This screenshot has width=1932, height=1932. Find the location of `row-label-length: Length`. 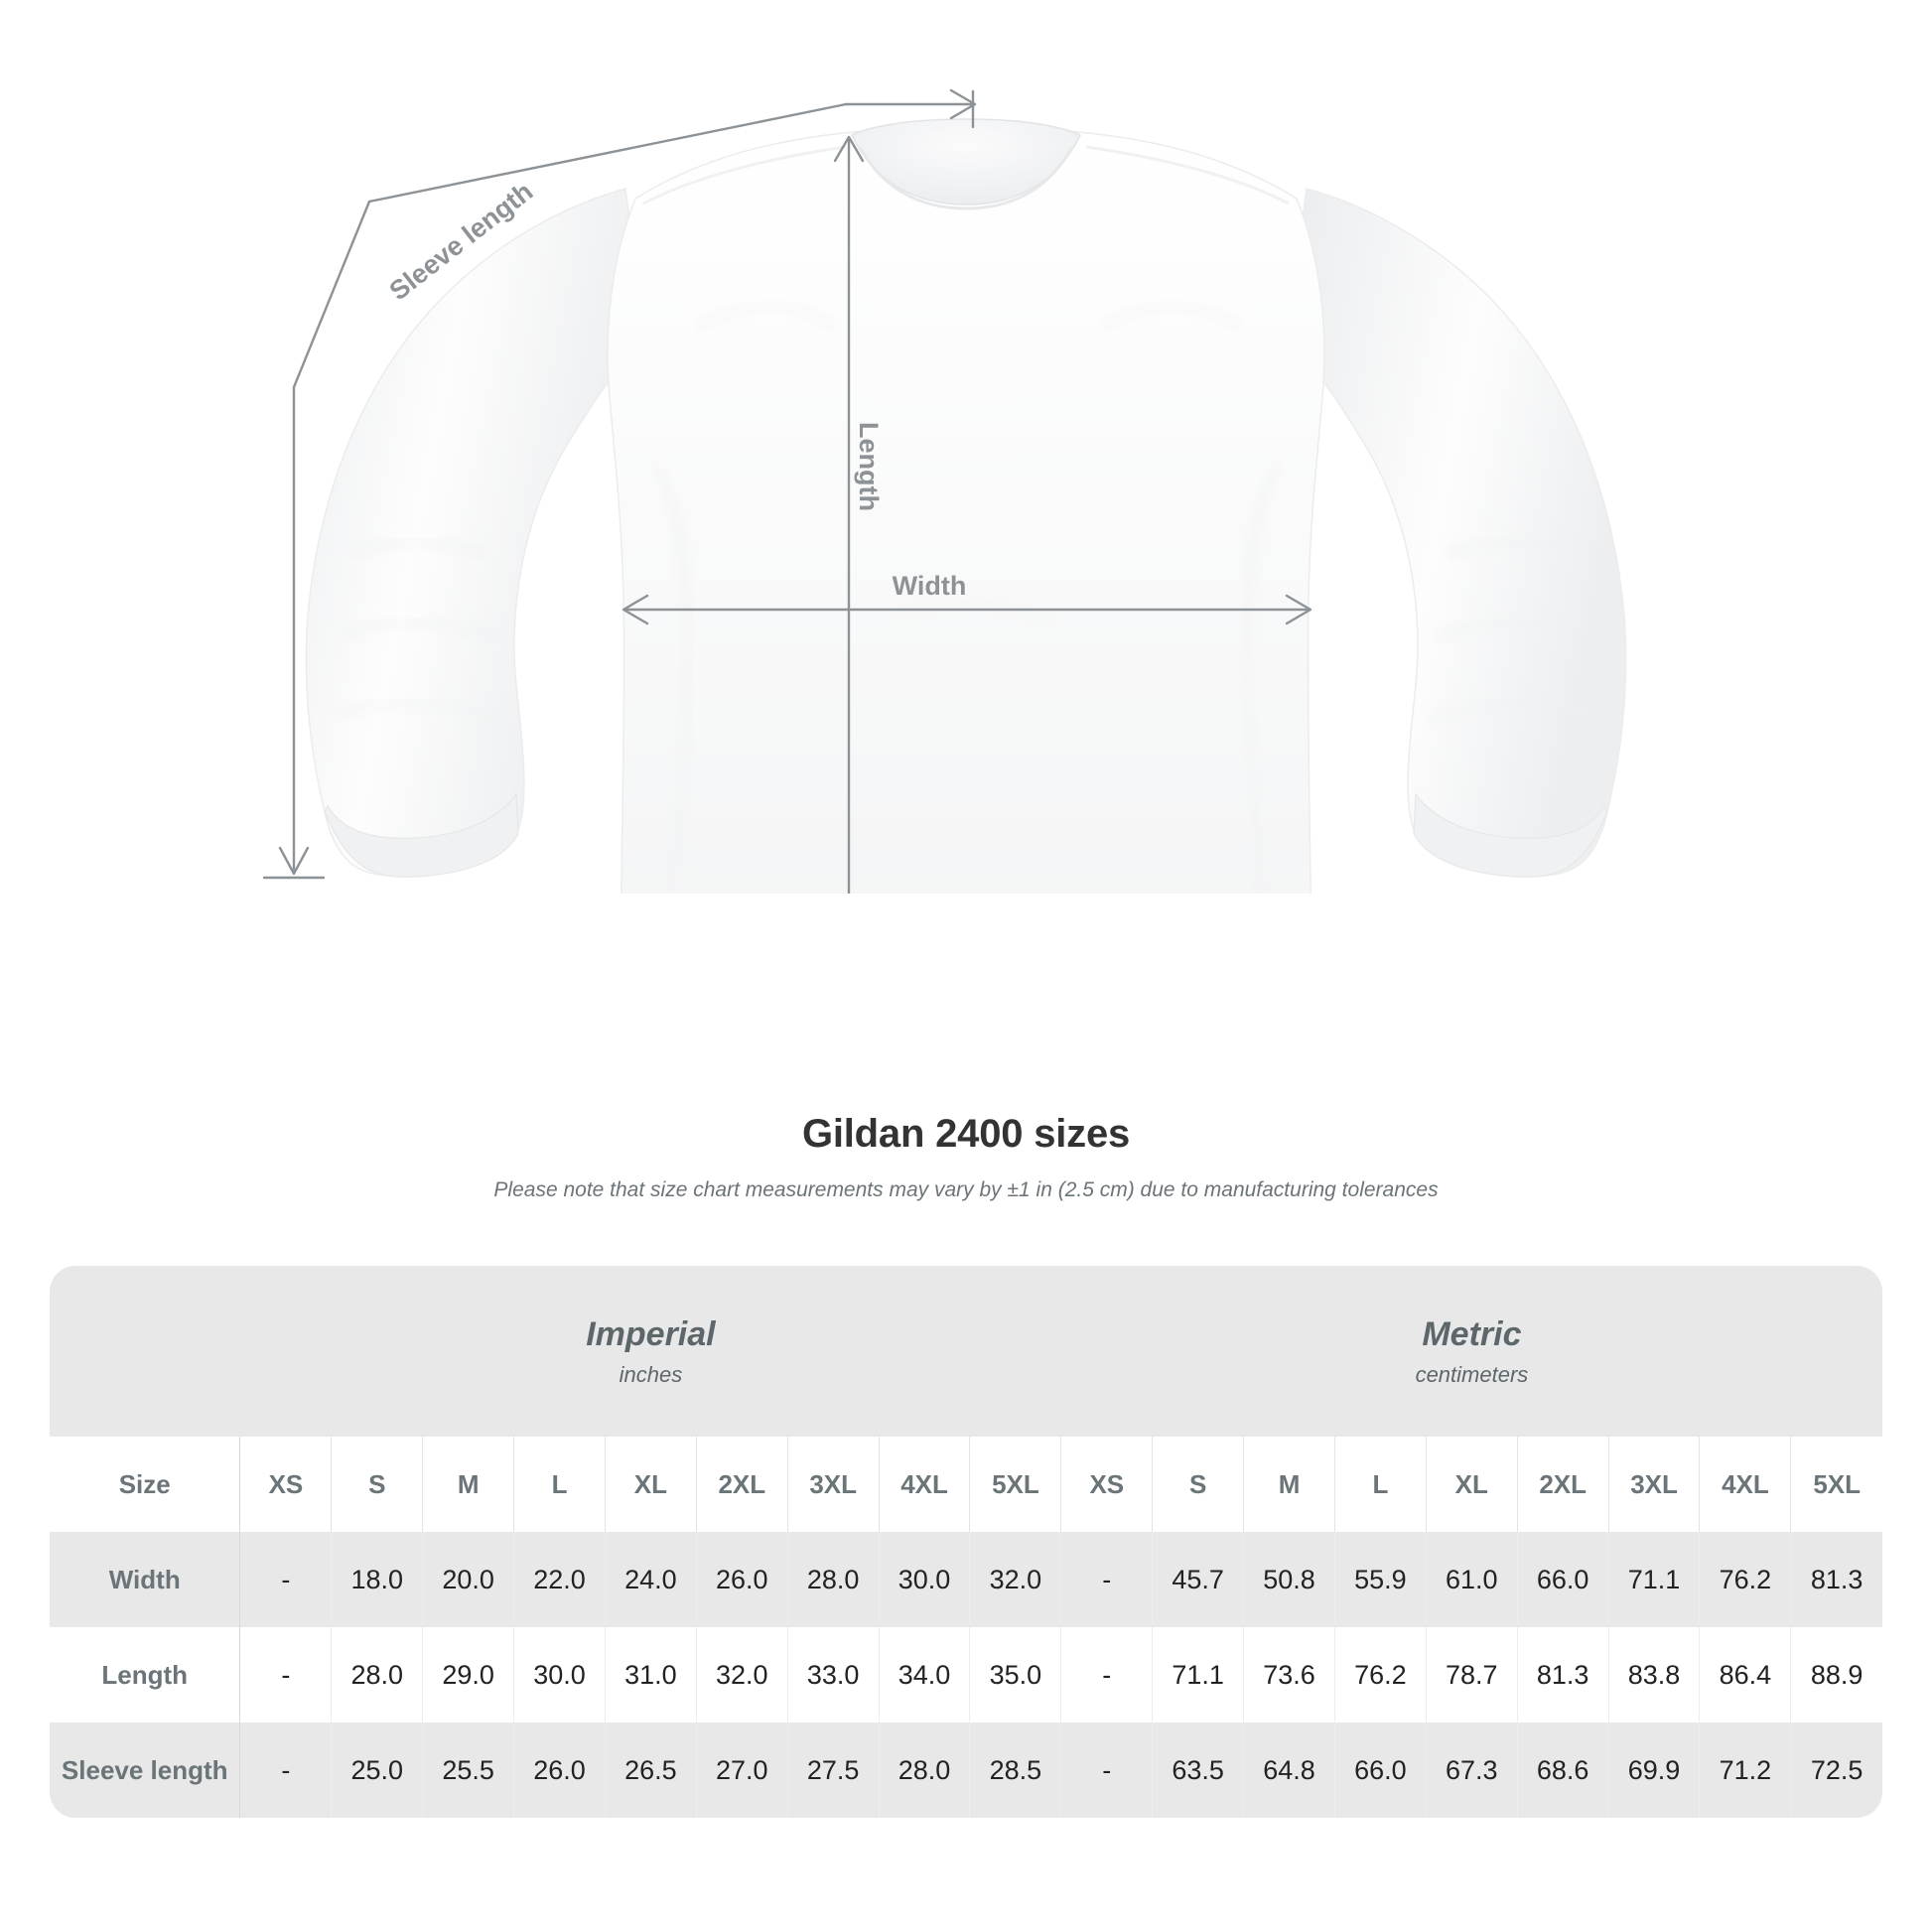

row-label-length: Length is located at coordinates (146, 1675).